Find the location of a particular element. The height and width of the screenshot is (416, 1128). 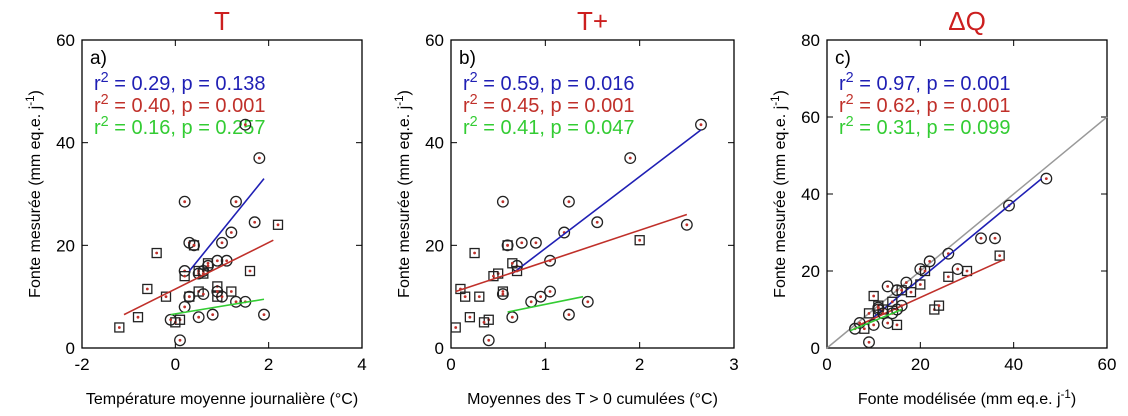

x-tick-label: 40 is located at coordinates (1013, 364).